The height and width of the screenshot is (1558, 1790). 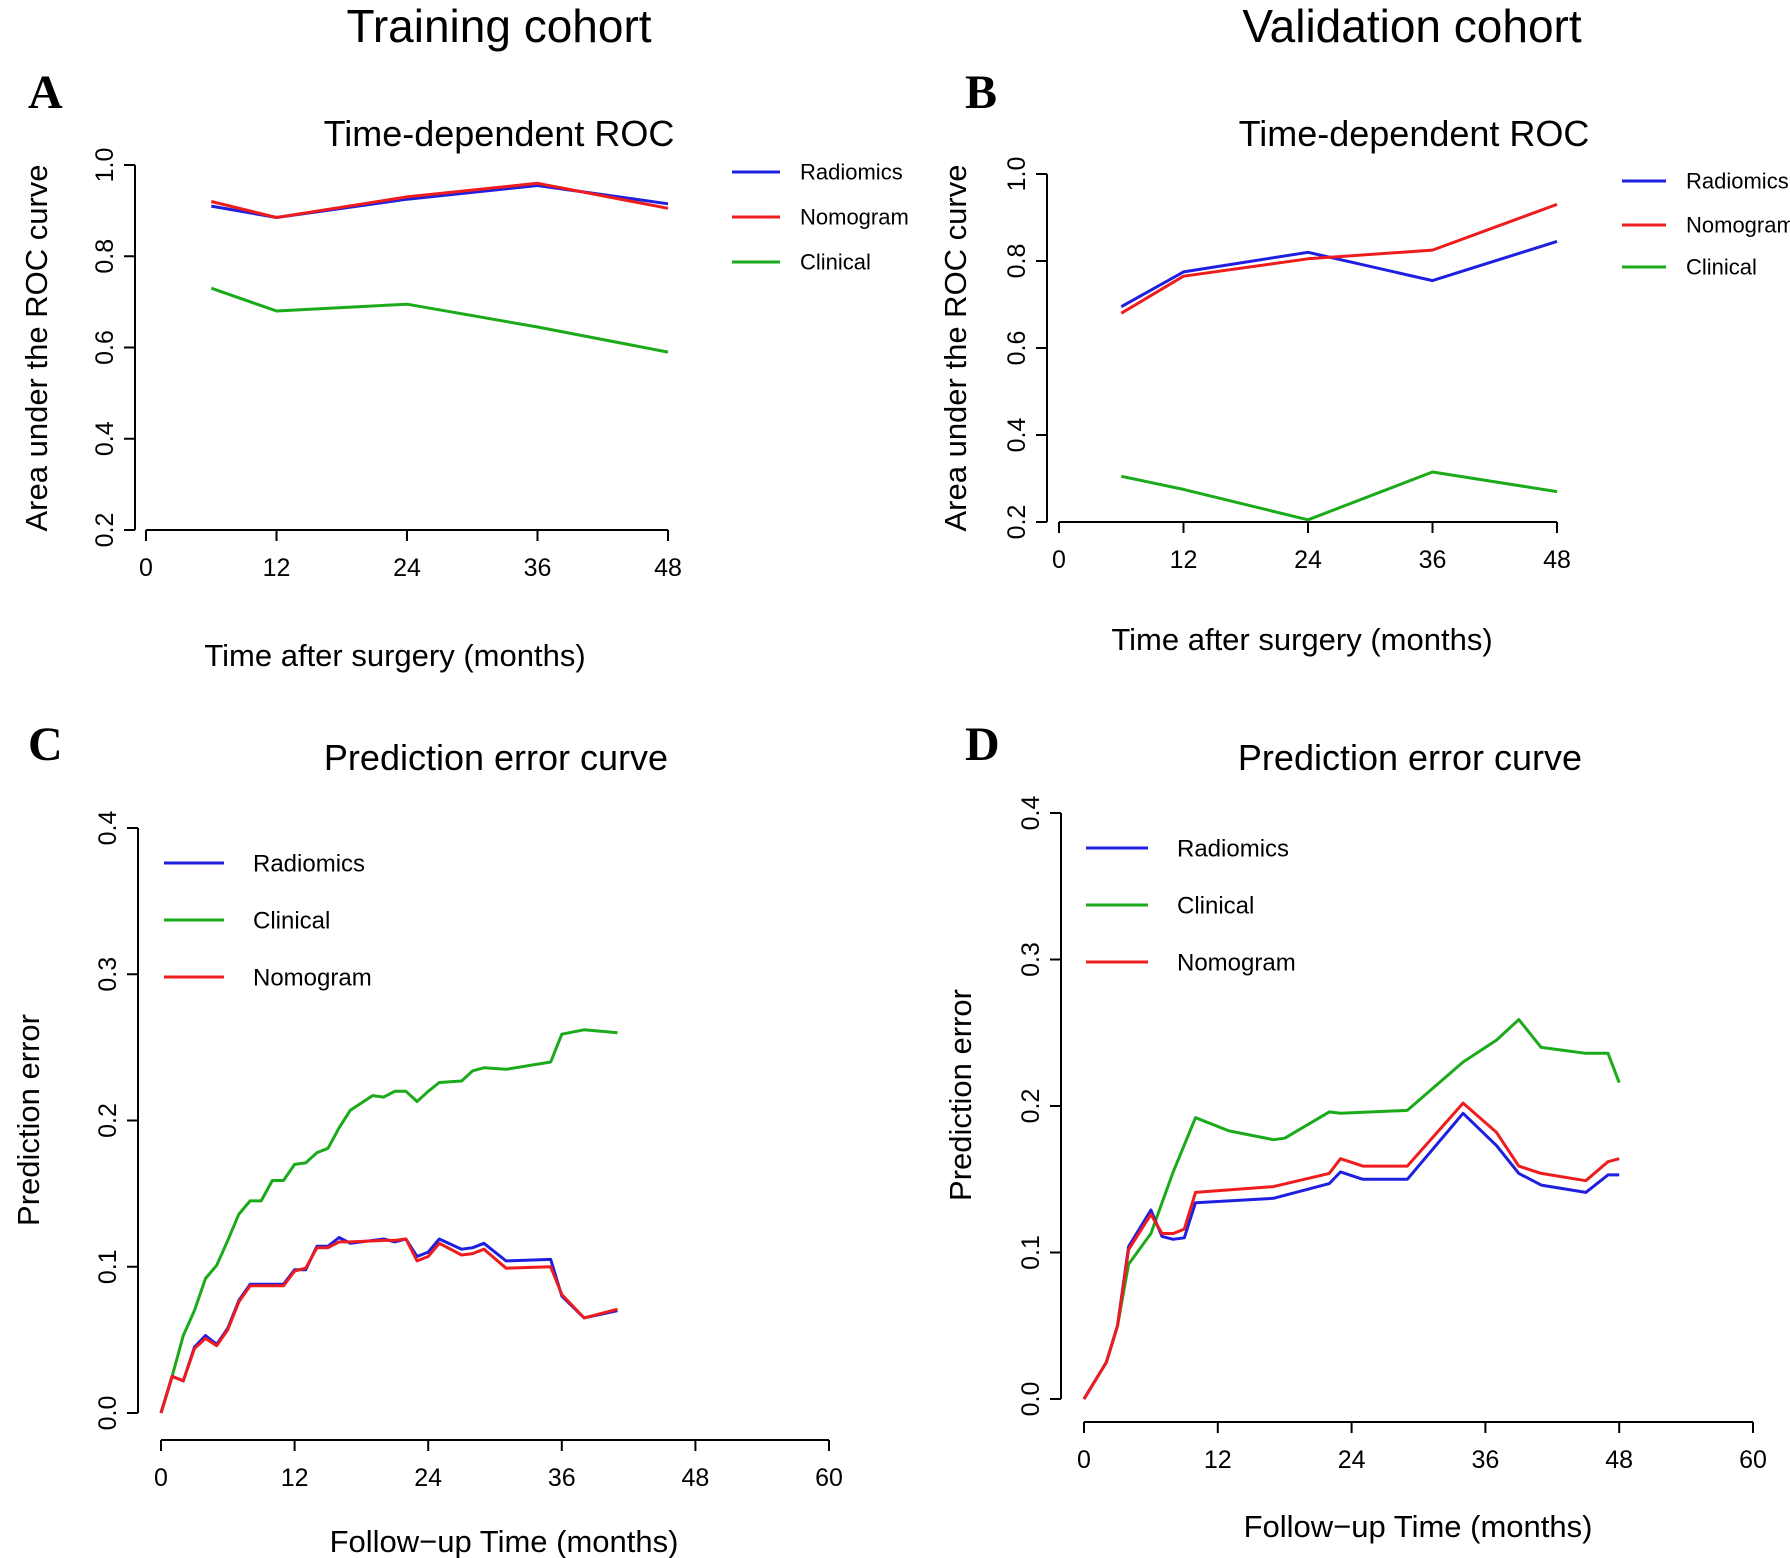 I want to click on validation-cohort-header: Validation cohort, so click(x=1411, y=26).